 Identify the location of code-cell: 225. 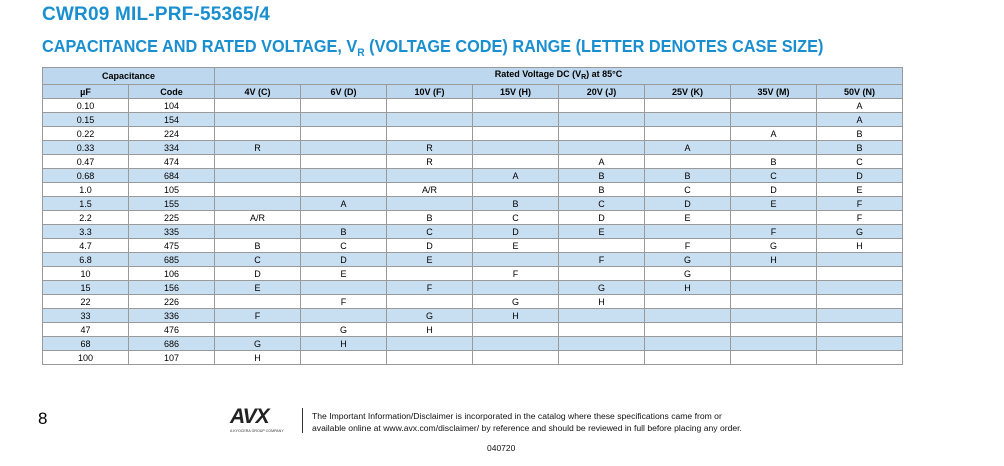
(171, 217).